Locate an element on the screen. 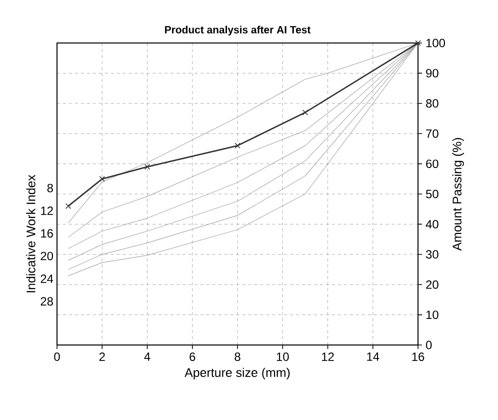  chart-title: Product analysis after AI Test is located at coordinates (238, 31).